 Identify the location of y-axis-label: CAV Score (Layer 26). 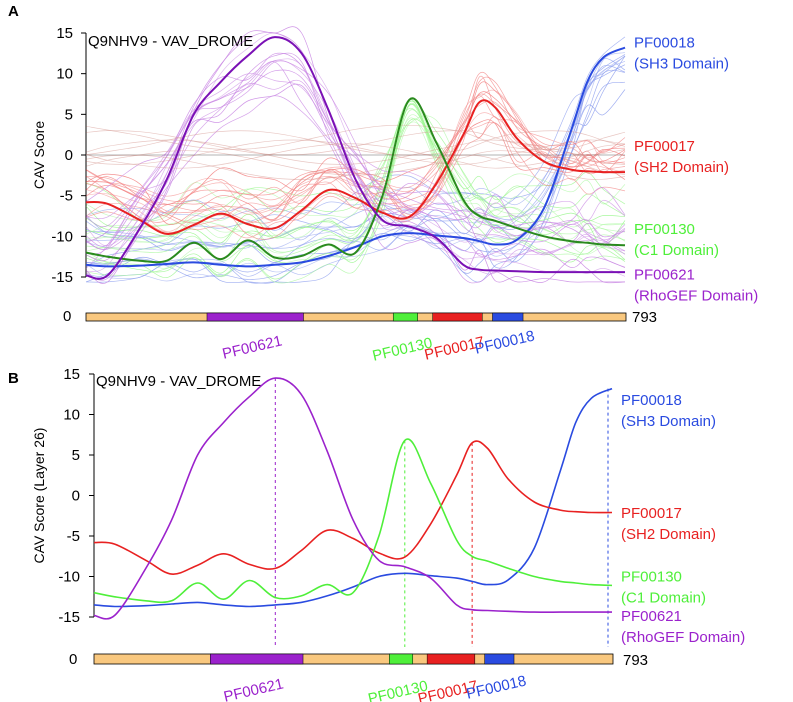
(39, 496).